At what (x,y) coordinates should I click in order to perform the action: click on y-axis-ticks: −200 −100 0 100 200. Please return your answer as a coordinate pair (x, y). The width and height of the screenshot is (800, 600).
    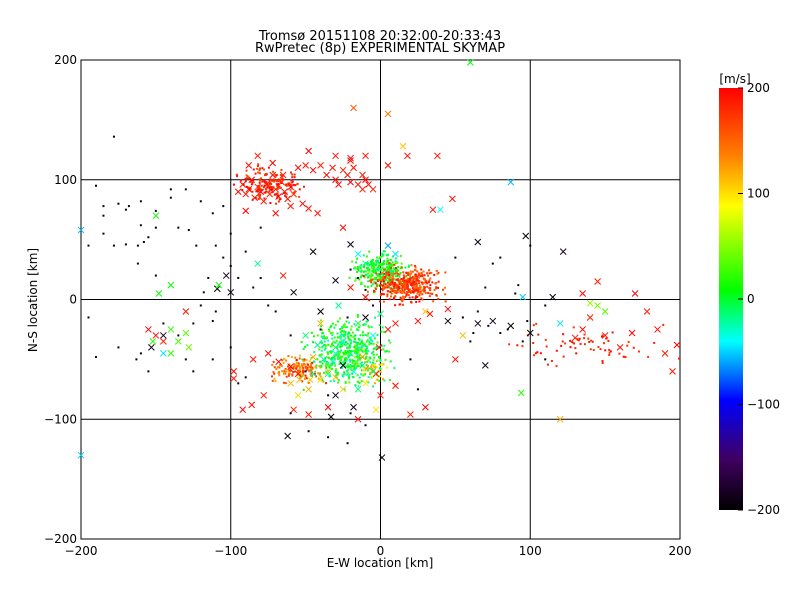
    Looking at the image, I should click on (60, 299).